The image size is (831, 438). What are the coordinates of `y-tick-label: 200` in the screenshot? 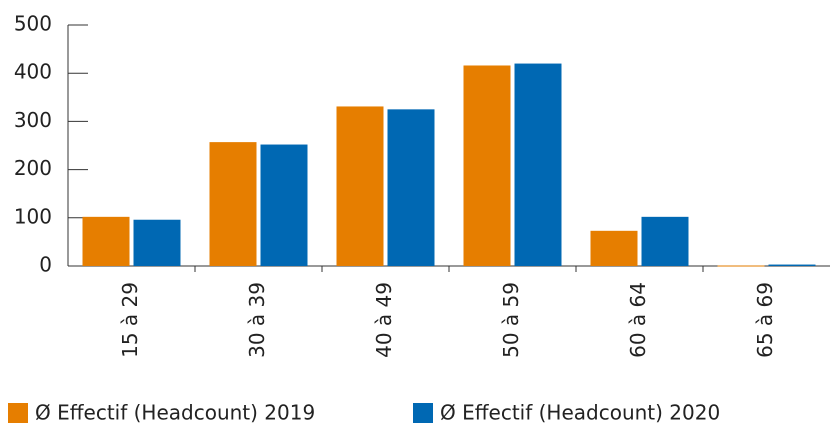 It's located at (33, 168).